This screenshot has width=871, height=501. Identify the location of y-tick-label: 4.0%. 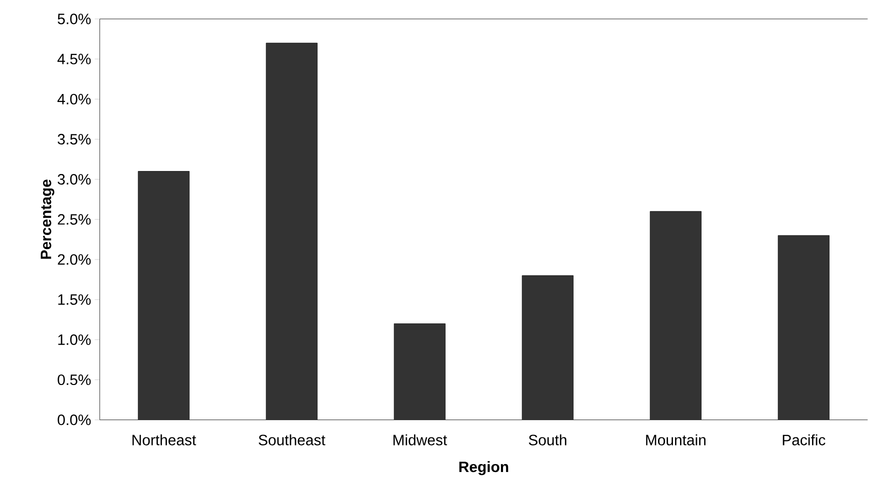
(74, 99).